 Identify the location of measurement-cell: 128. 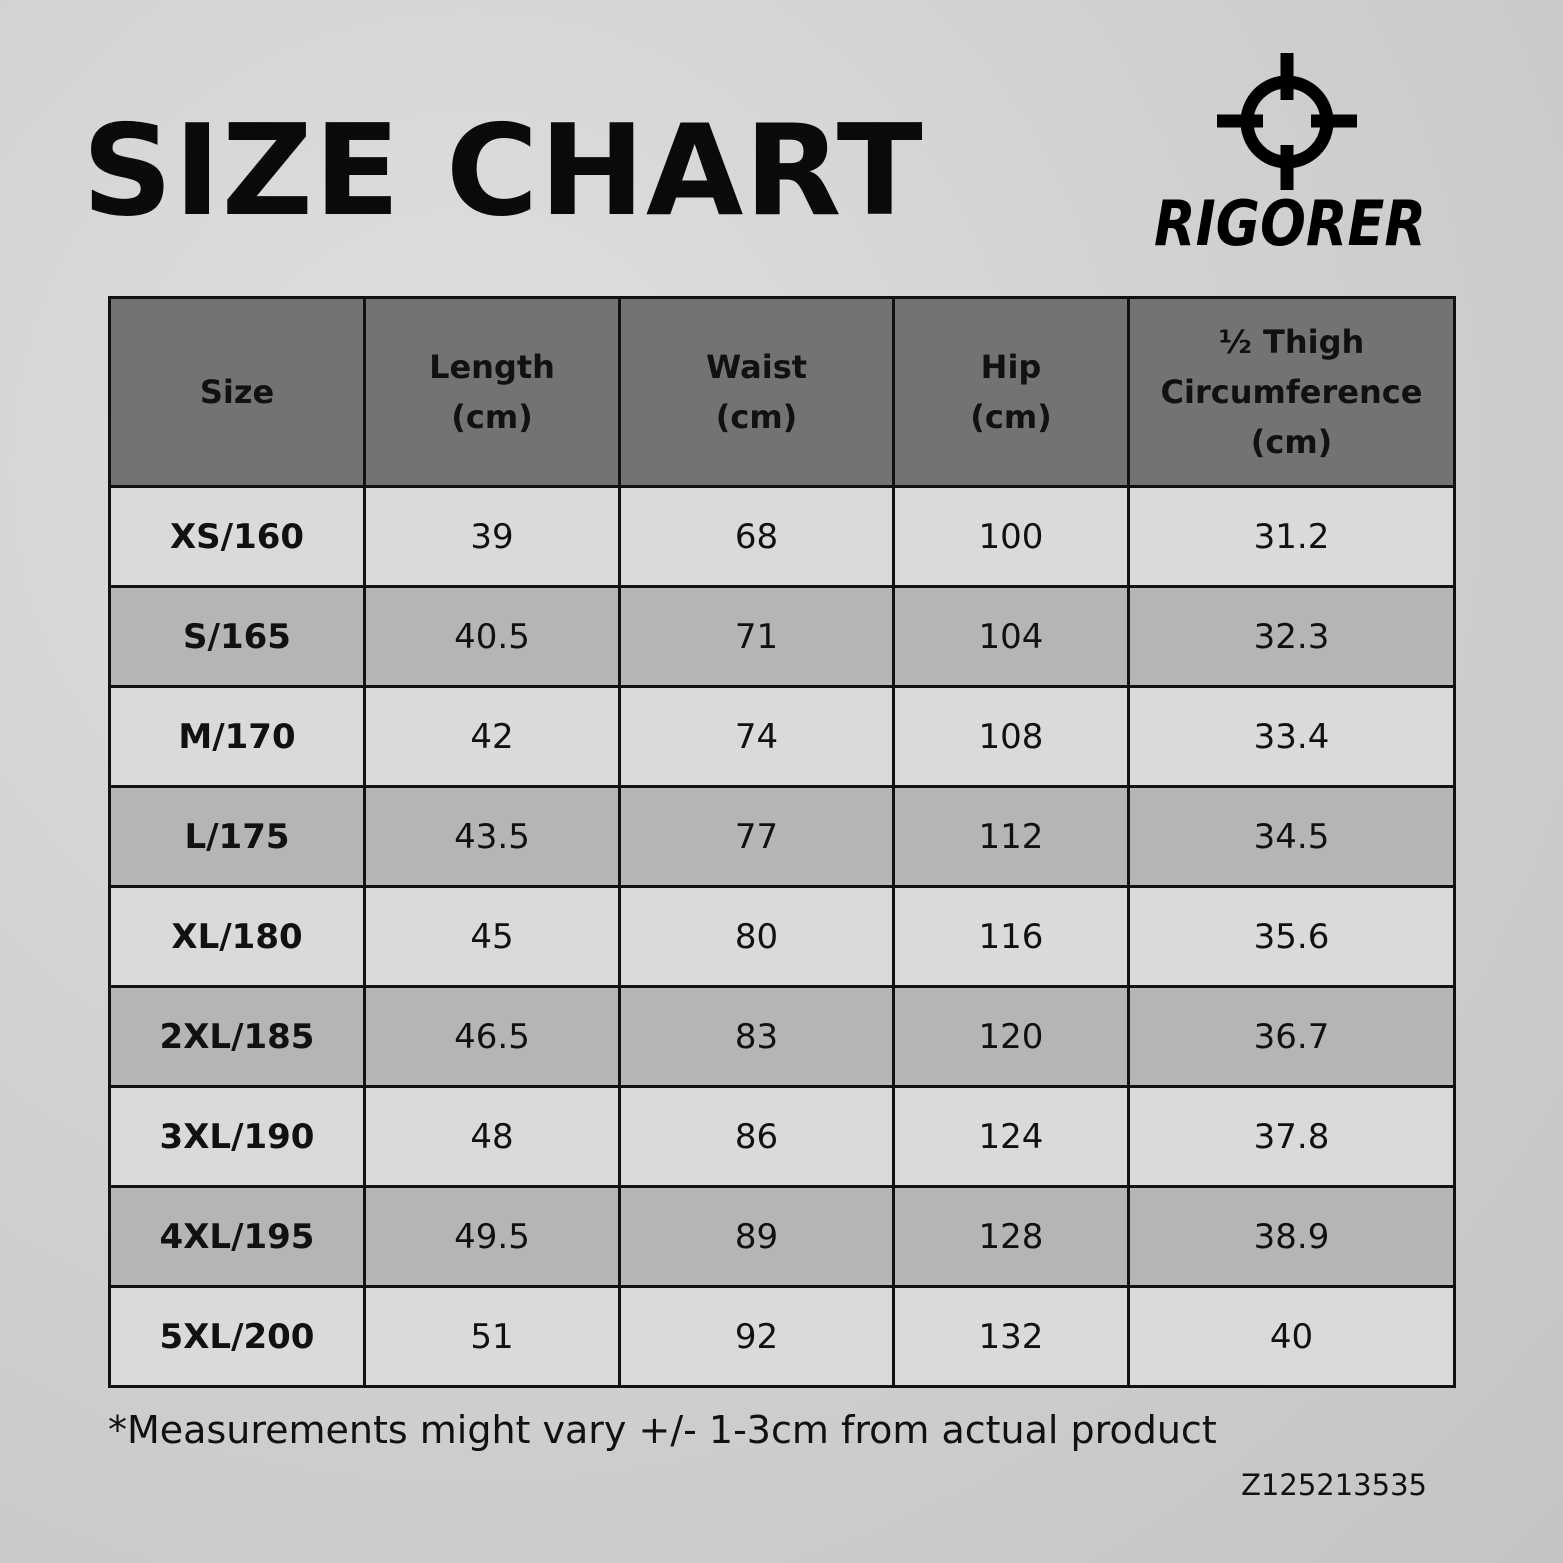
(1011, 1236).